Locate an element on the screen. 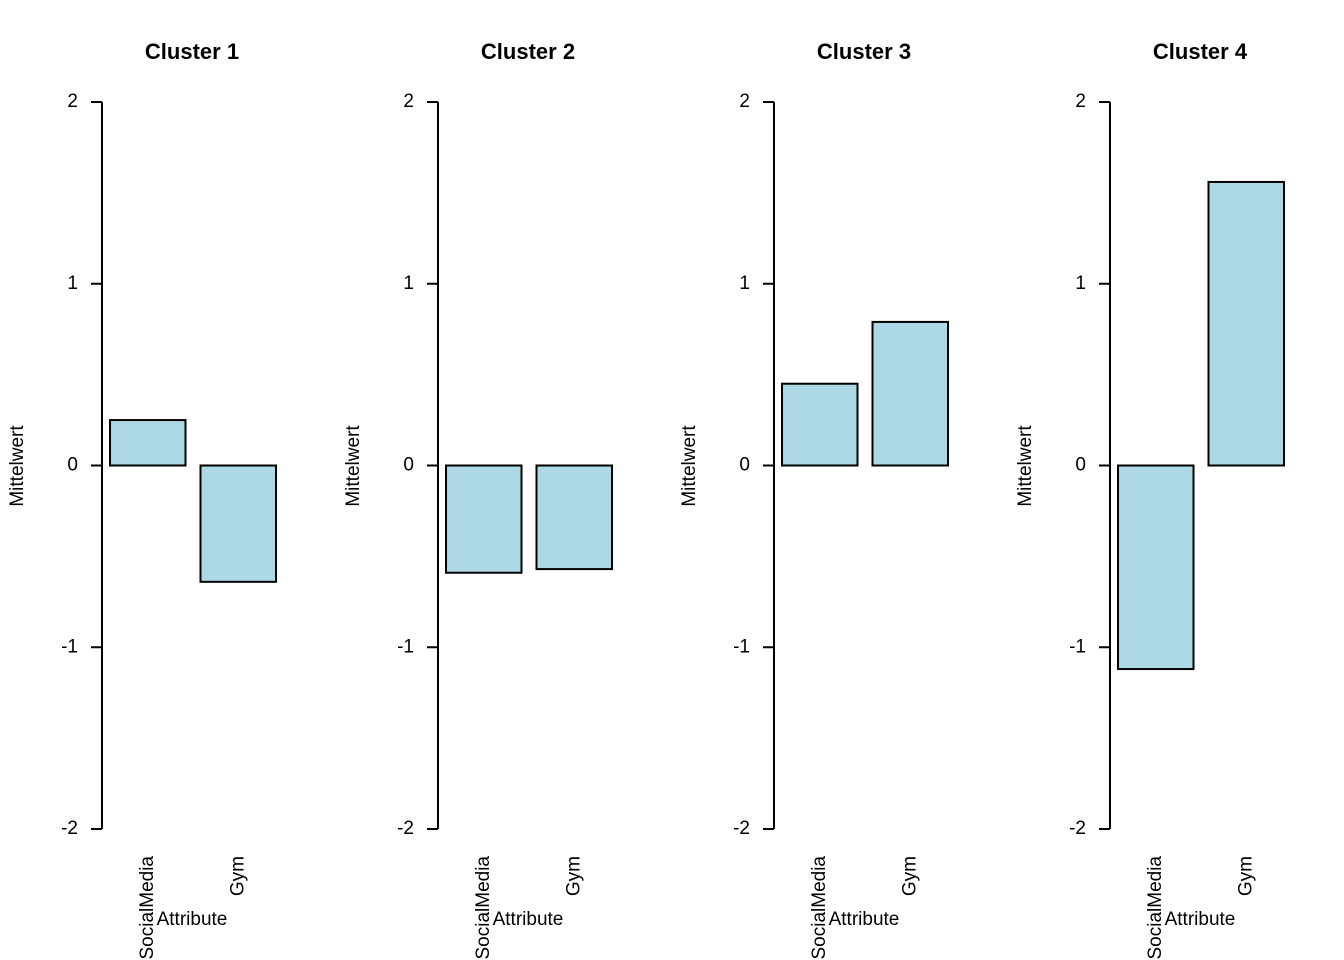 This screenshot has width=1344, height=960. chart-title: Cluster 3 is located at coordinates (864, 51).